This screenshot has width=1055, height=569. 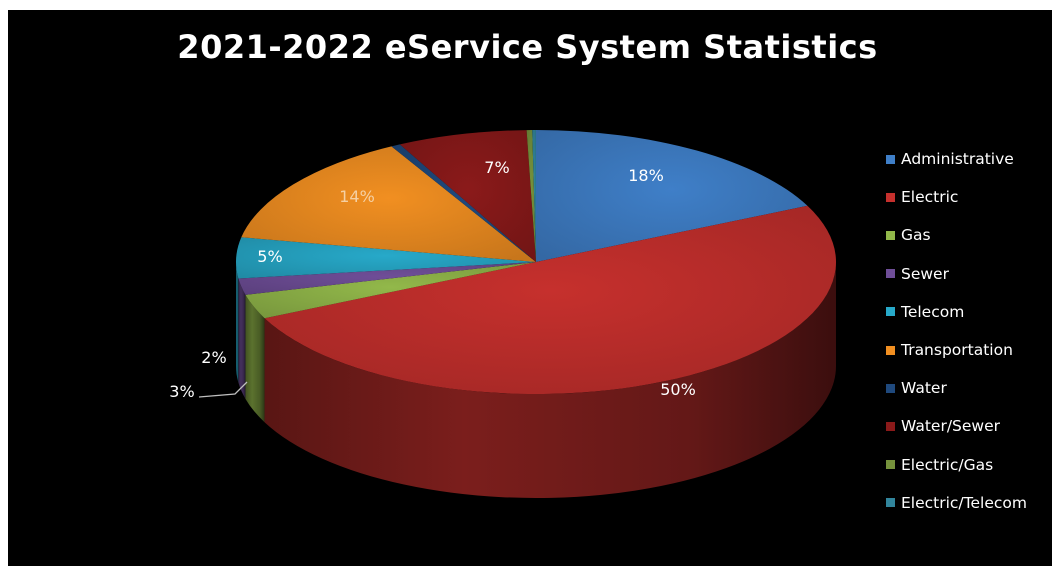 What do you see at coordinates (269, 256) in the screenshot?
I see `data-label-telecom: 5%` at bounding box center [269, 256].